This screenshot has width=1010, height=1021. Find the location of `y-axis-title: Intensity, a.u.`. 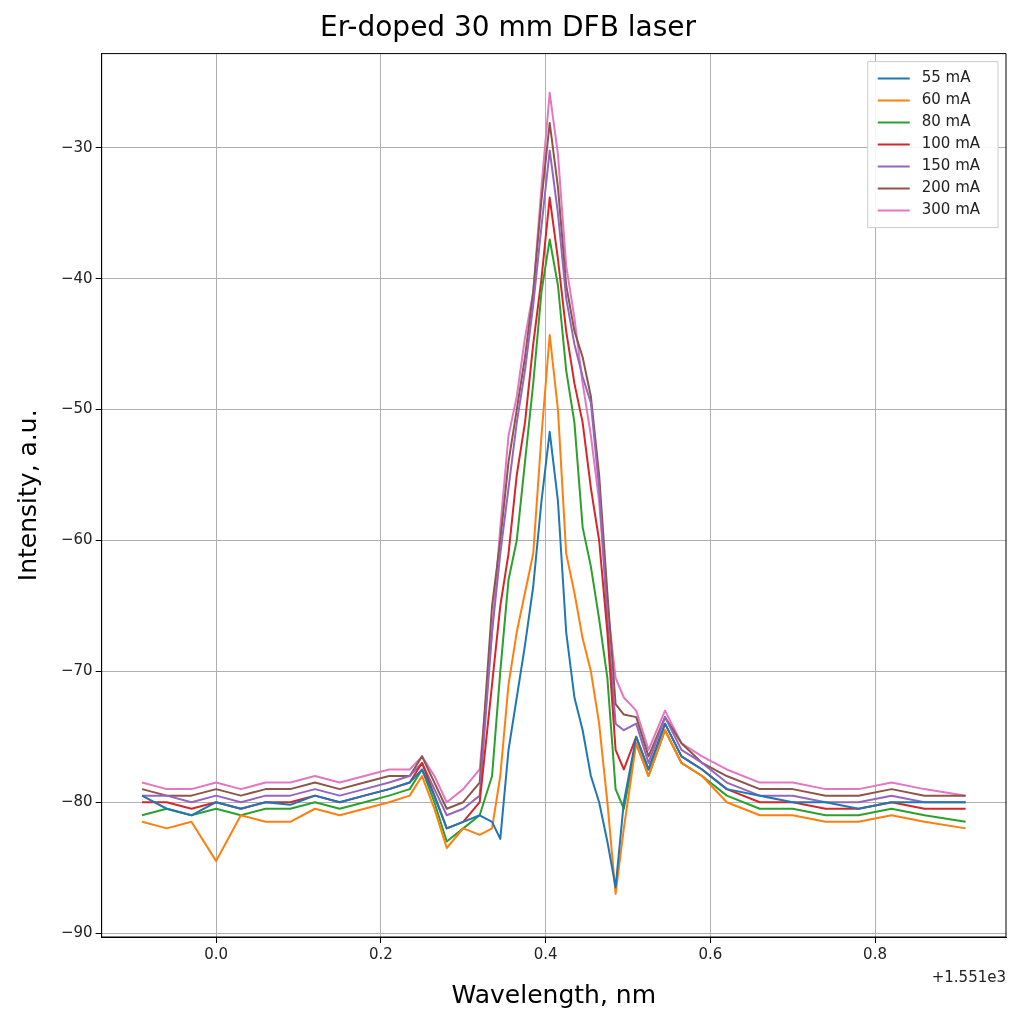

y-axis-title: Intensity, a.u. is located at coordinates (27, 495).